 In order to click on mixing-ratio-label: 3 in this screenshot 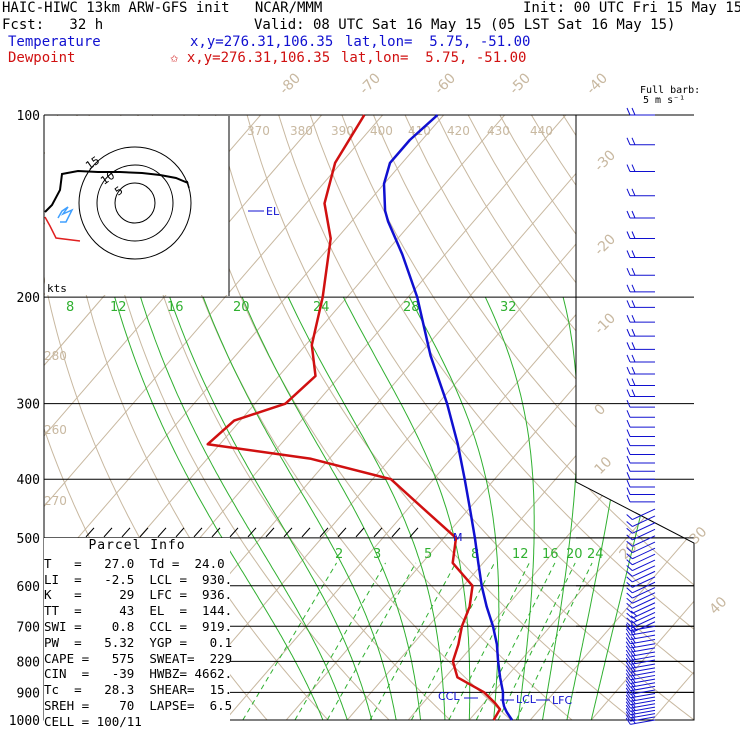, I will do `click(377, 554)`.